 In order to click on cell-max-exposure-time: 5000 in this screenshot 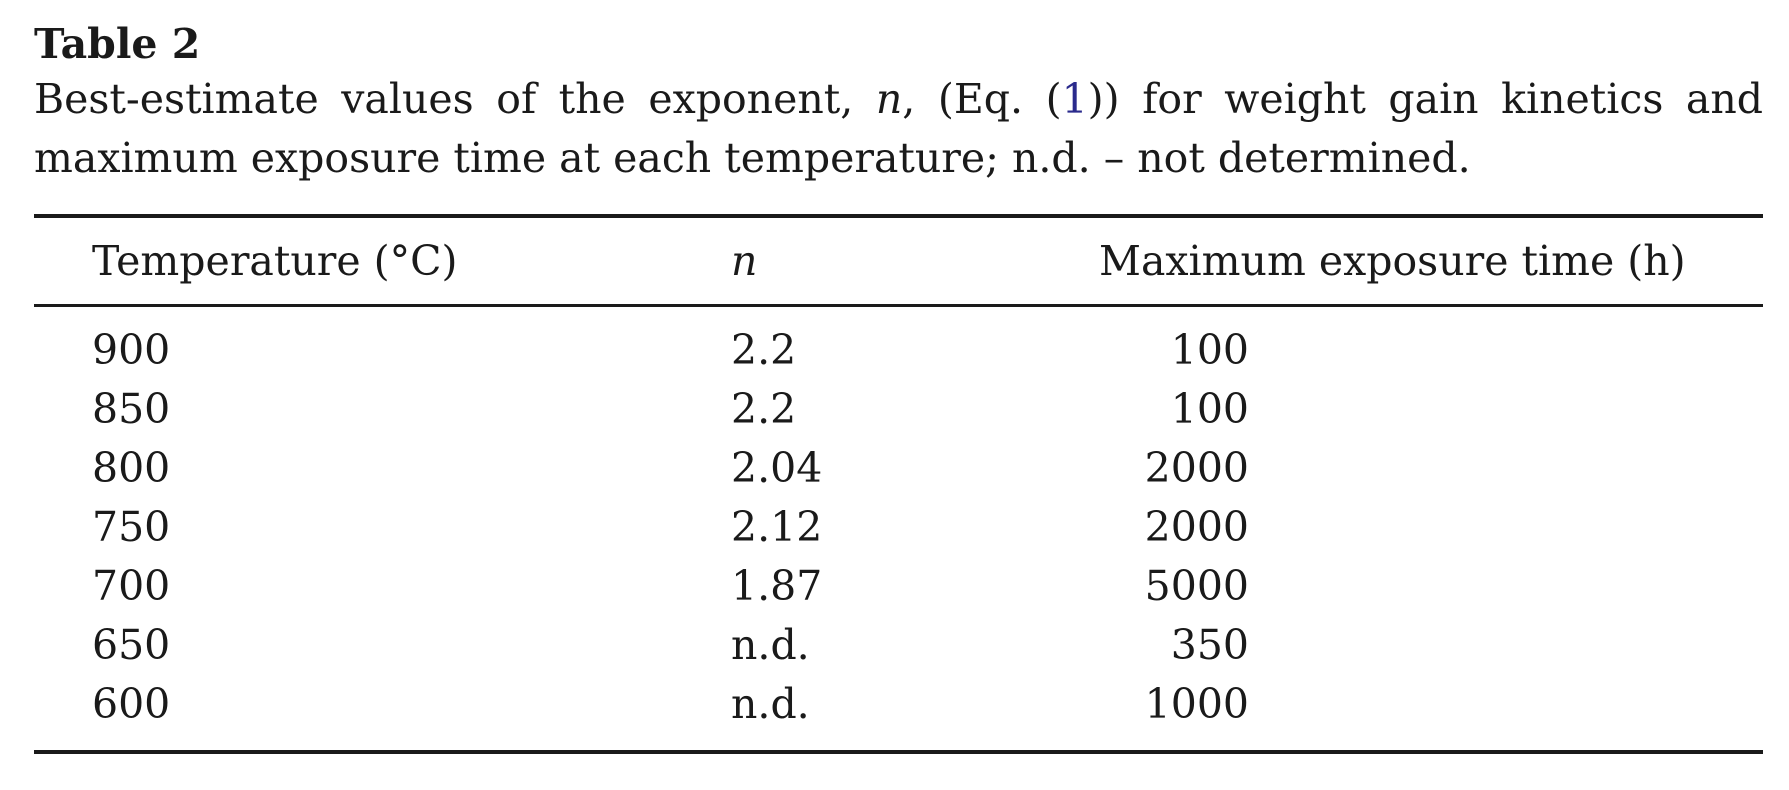, I will do `click(1196, 586)`.